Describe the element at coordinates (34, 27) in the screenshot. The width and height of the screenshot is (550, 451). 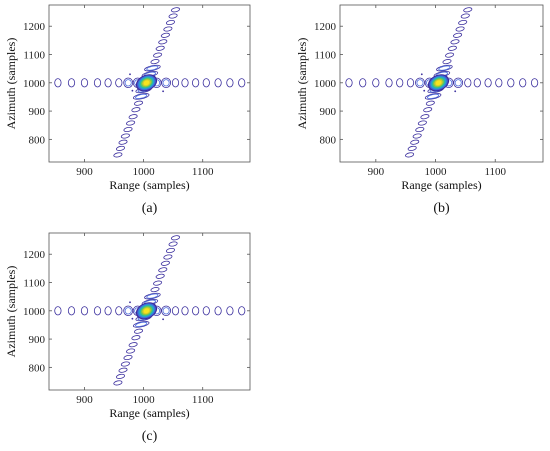
I see `y-tick-label: 1200` at that location.